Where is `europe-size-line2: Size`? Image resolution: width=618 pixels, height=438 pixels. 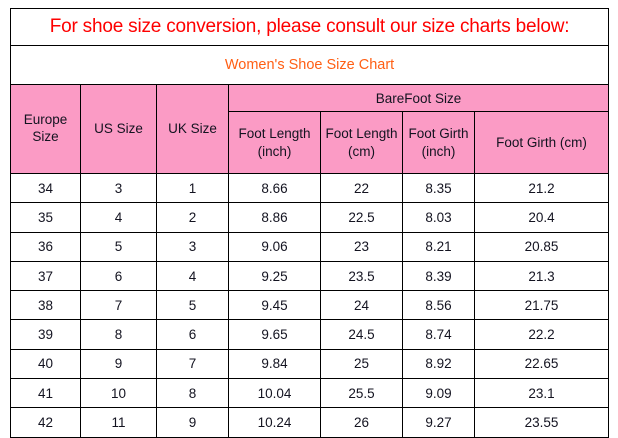 europe-size-line2: Size is located at coordinates (45, 136).